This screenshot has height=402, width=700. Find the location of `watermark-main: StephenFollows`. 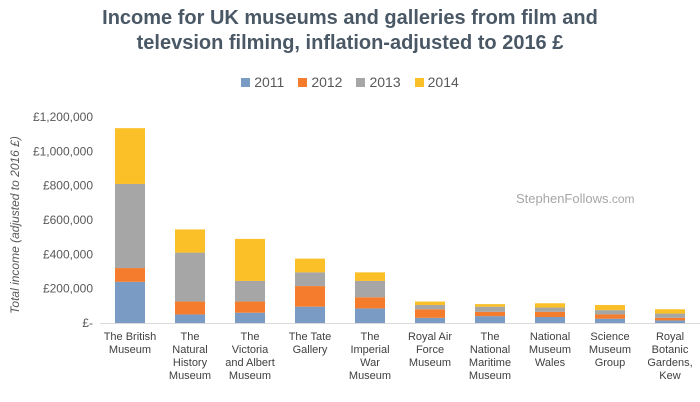

watermark-main: StephenFollows is located at coordinates (562, 198).